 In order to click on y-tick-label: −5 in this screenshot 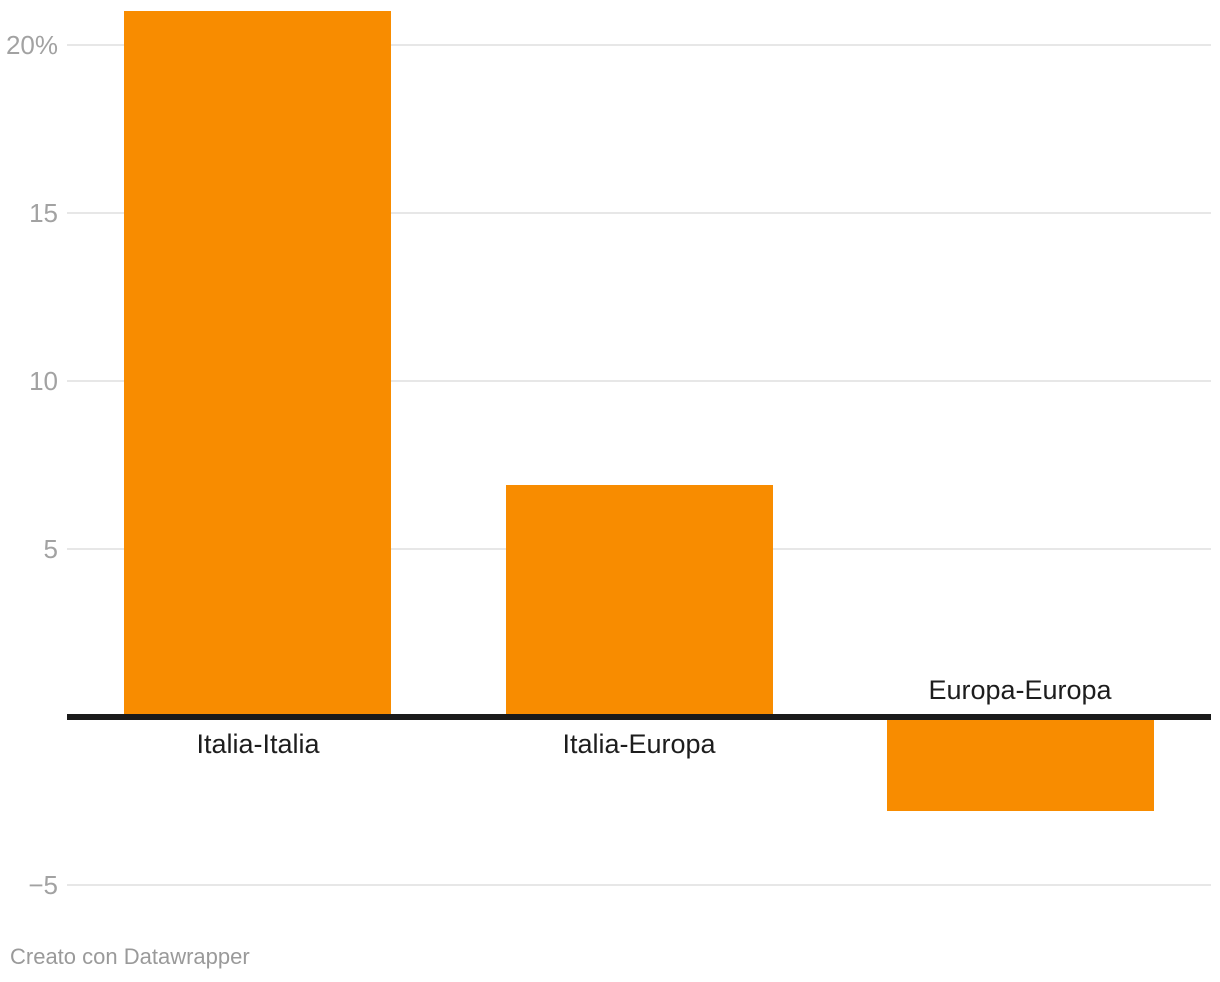, I will do `click(43, 885)`.